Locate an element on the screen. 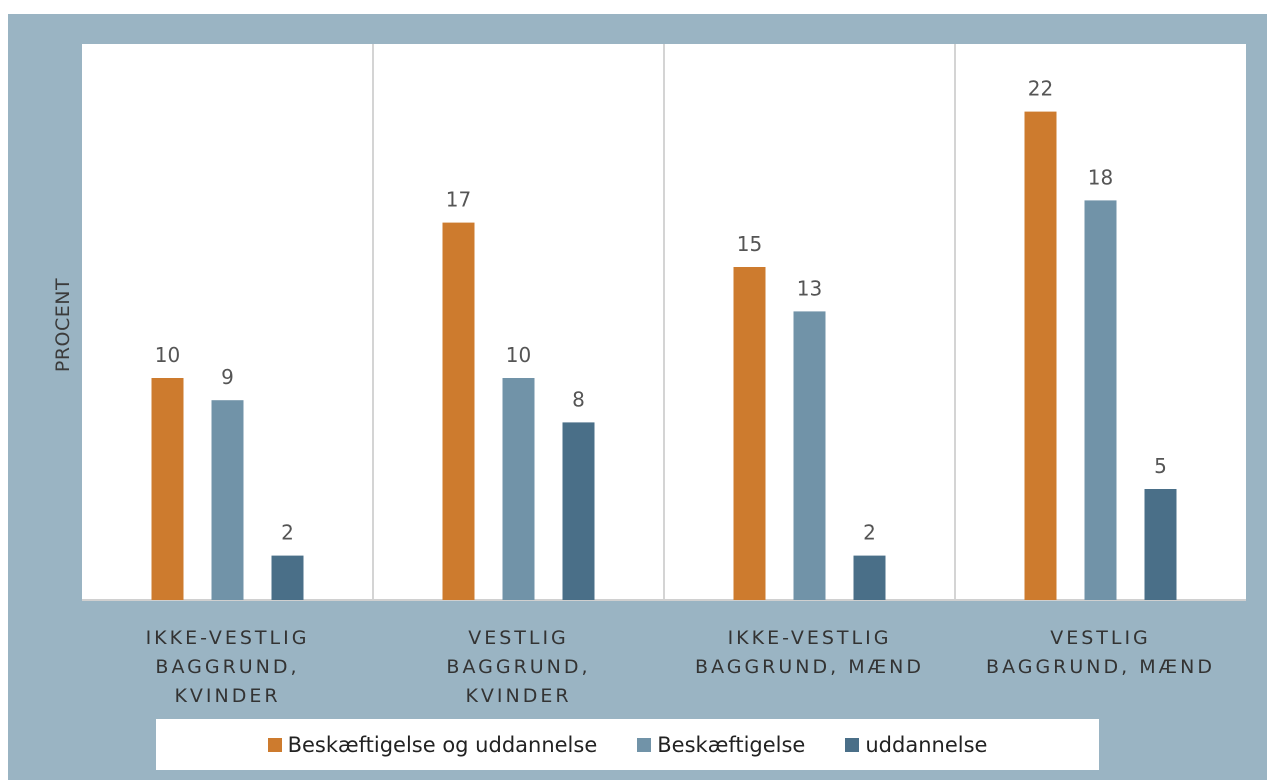  data-label: 8 is located at coordinates (578, 399).